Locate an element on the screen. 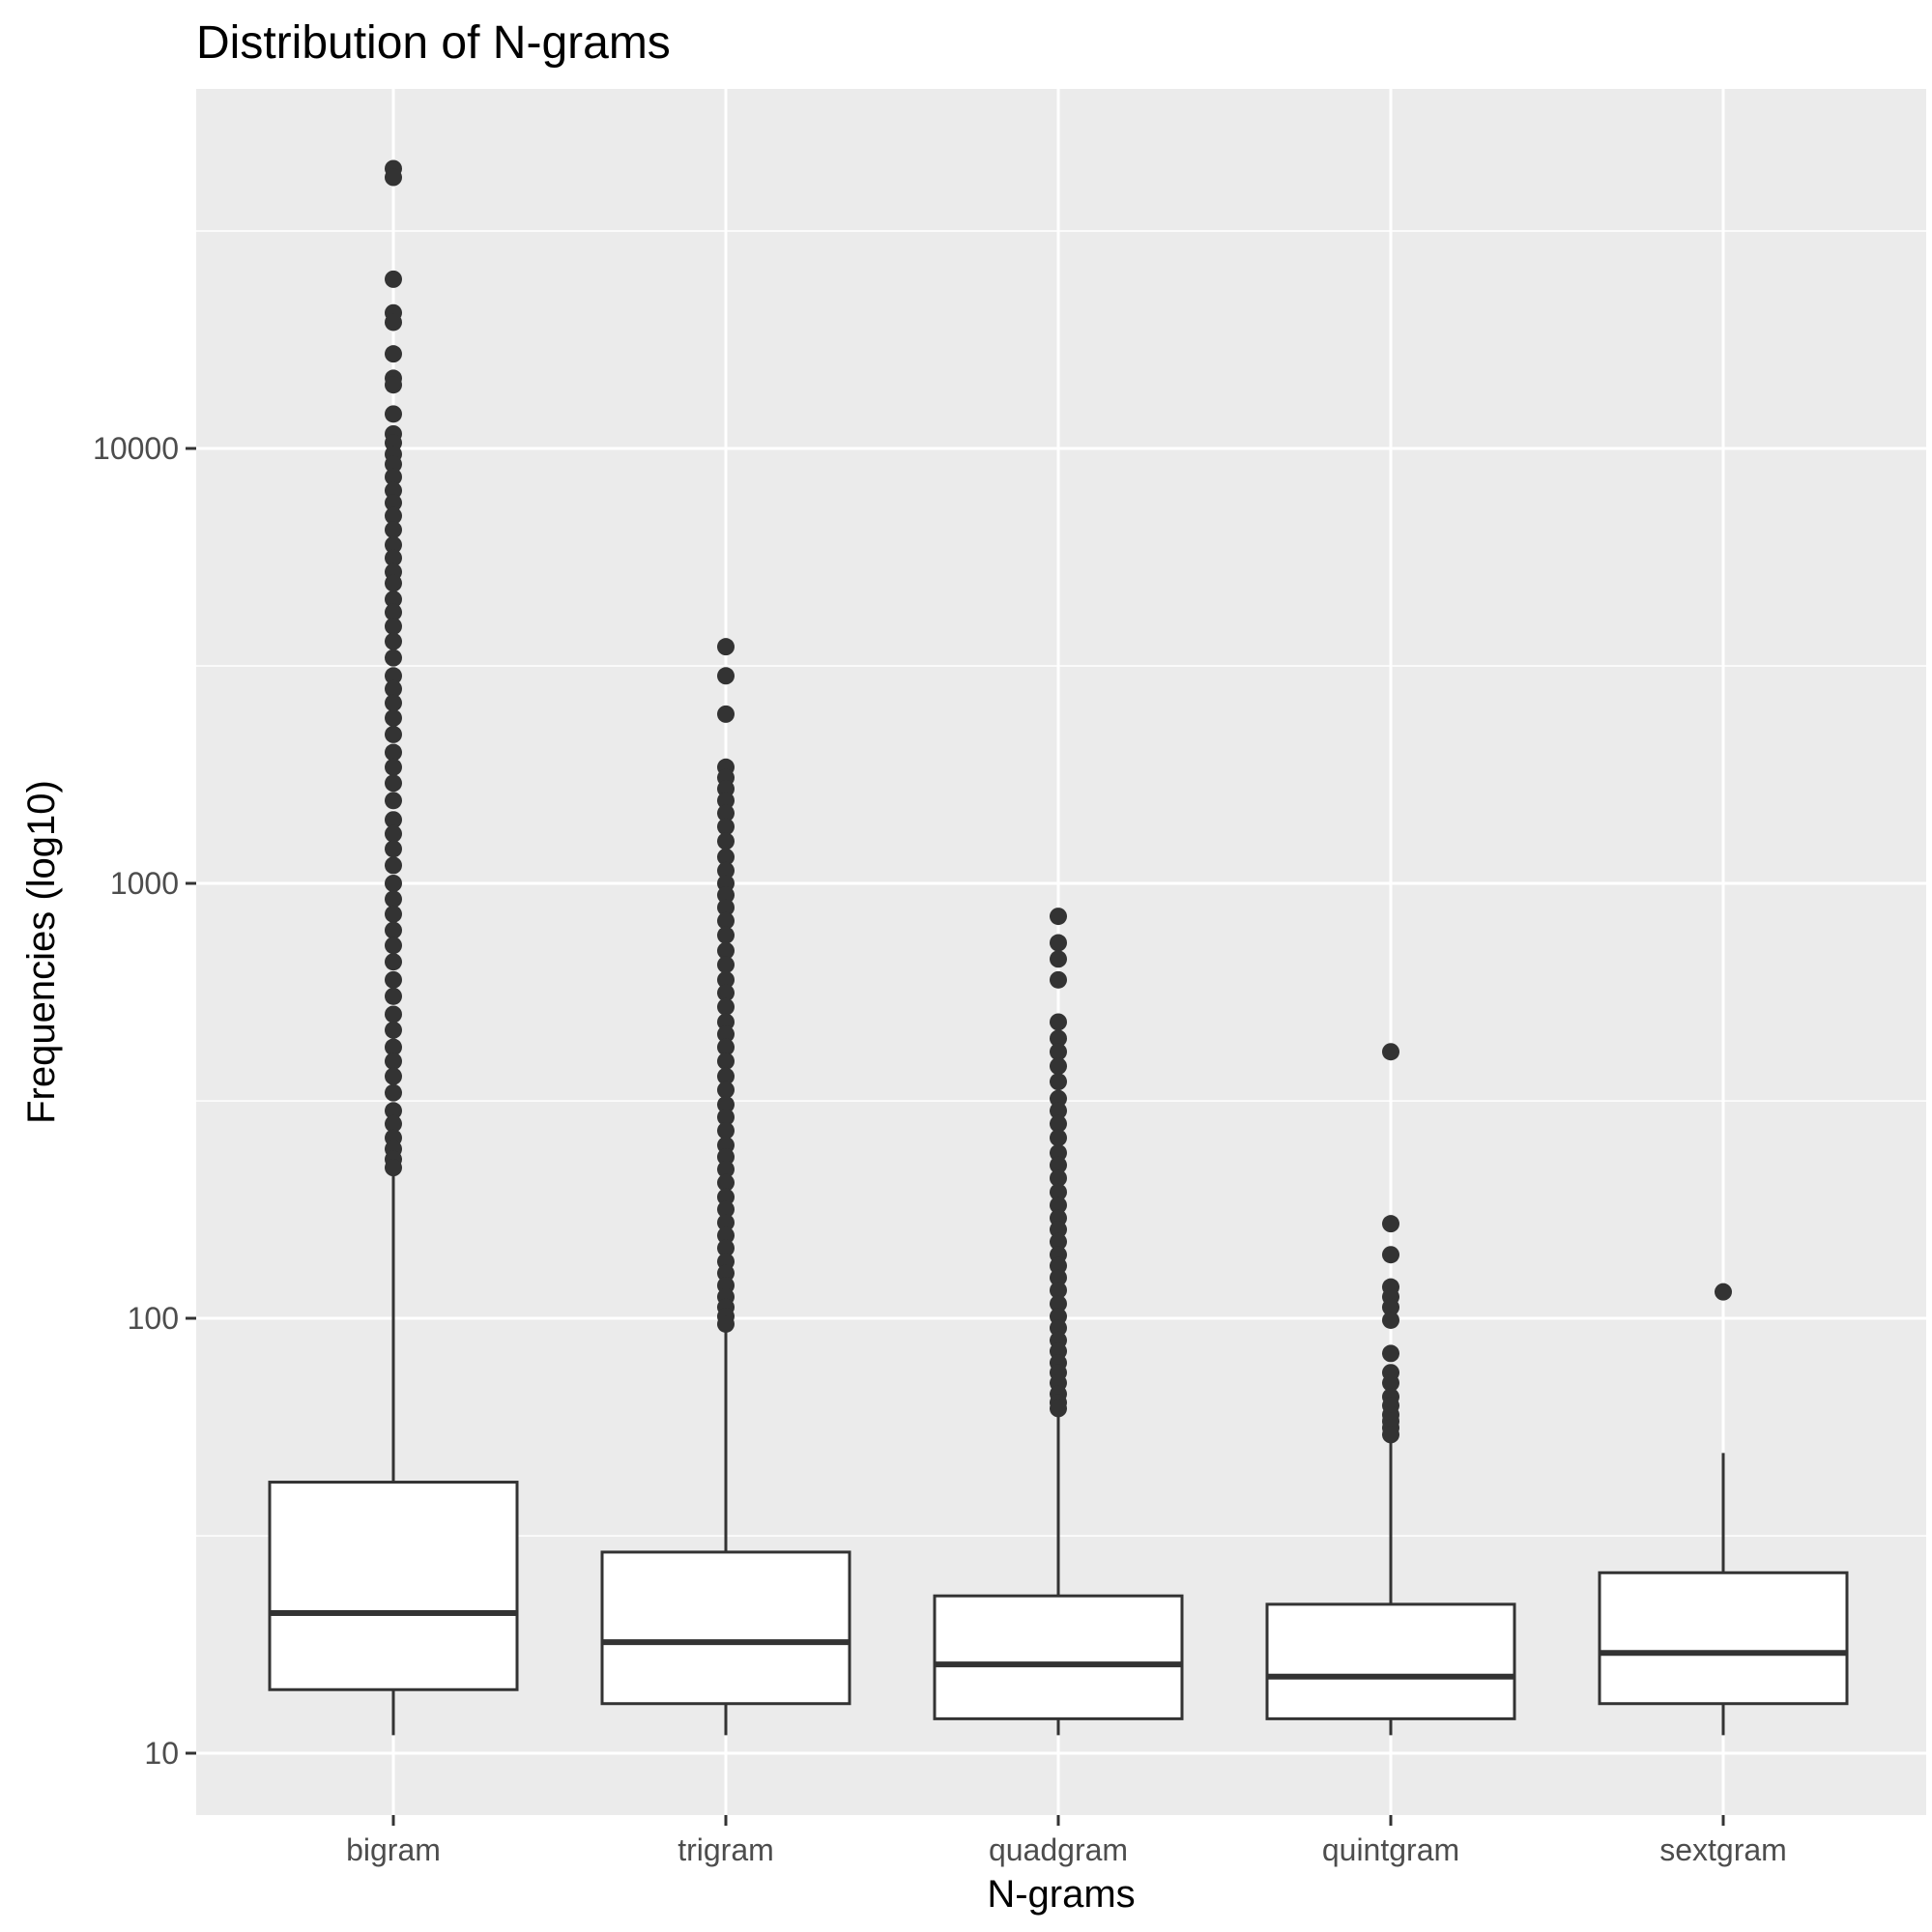 The image size is (1932, 1932). box-body-sextgram is located at coordinates (1723, 1638).